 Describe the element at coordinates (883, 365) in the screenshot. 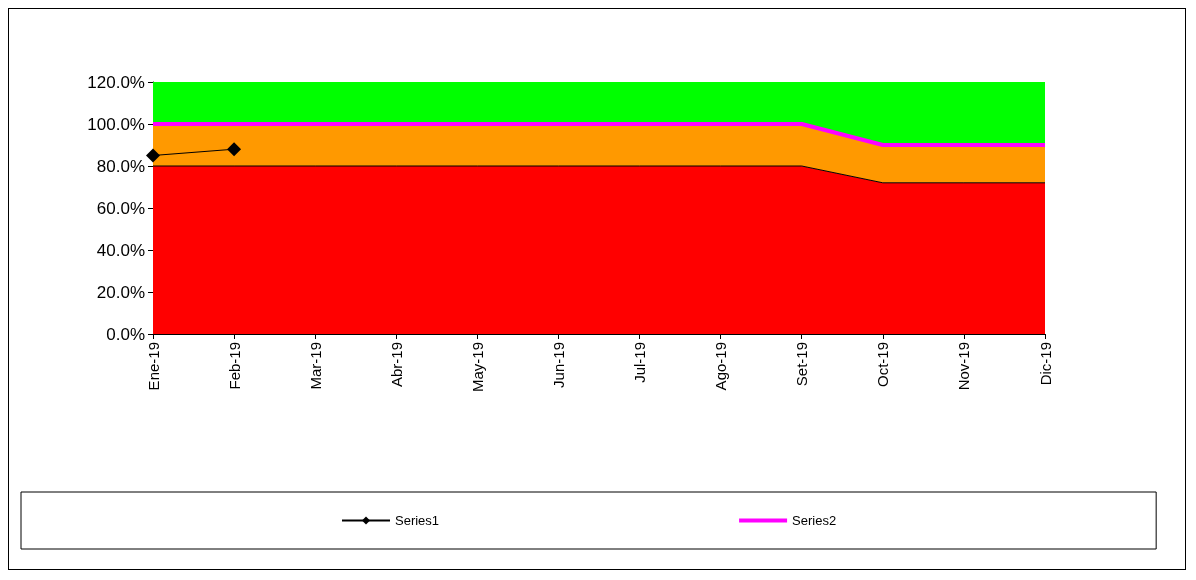

I see `x-tick-label: Oct-19` at that location.